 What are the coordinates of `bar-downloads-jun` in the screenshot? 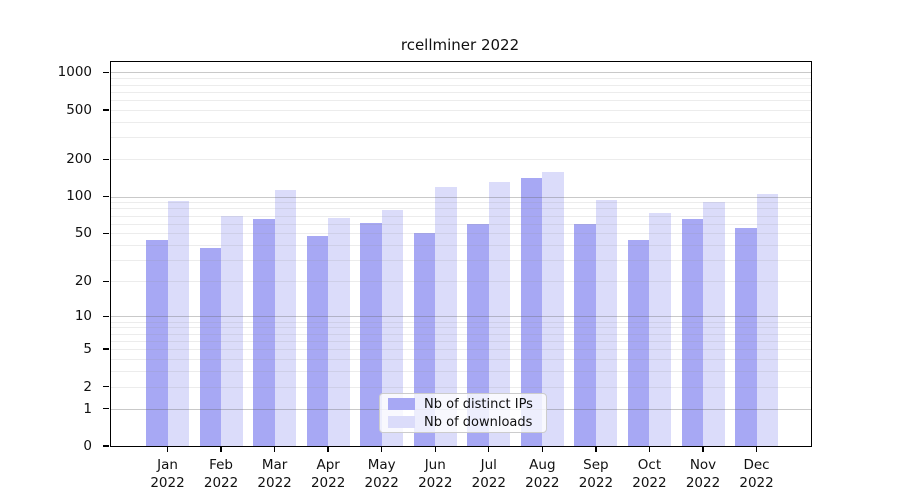 It's located at (446, 316).